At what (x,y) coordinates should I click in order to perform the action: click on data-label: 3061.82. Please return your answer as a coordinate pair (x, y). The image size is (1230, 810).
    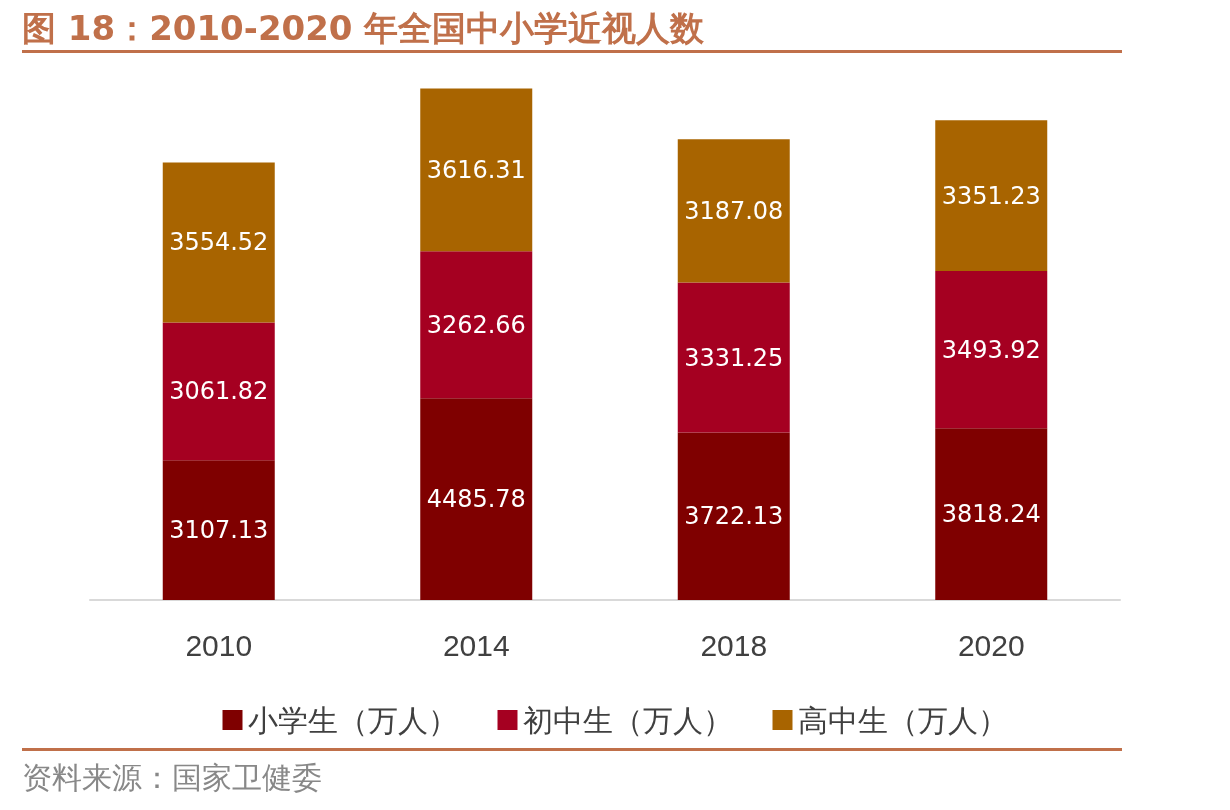
    Looking at the image, I should click on (219, 391).